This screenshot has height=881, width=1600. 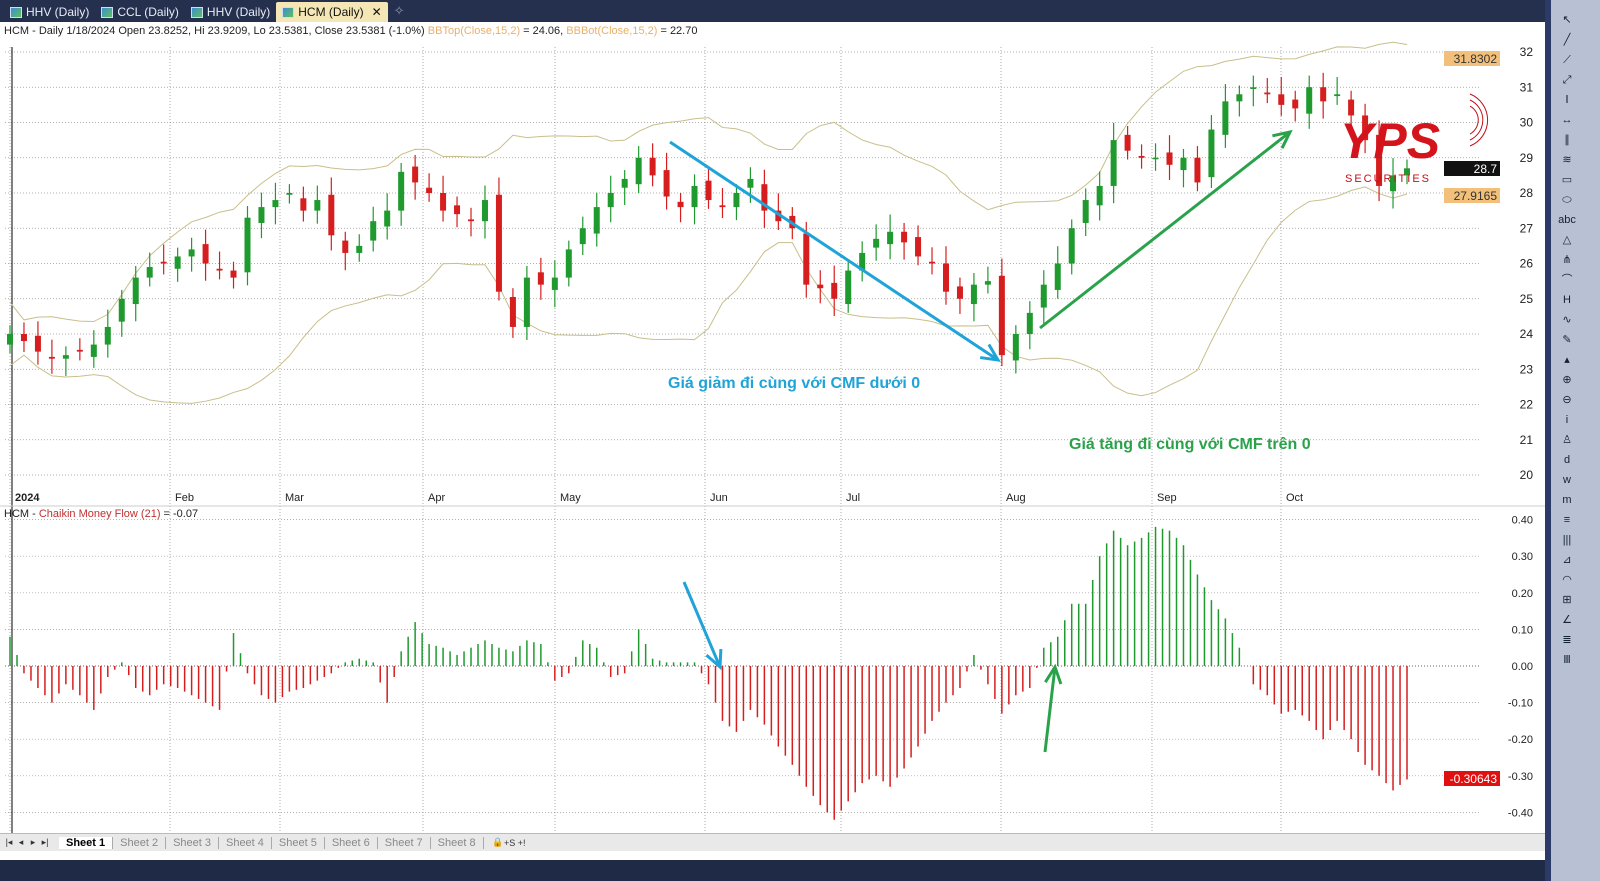 What do you see at coordinates (1567, 520) in the screenshot?
I see `list-tool-icon: ≡` at bounding box center [1567, 520].